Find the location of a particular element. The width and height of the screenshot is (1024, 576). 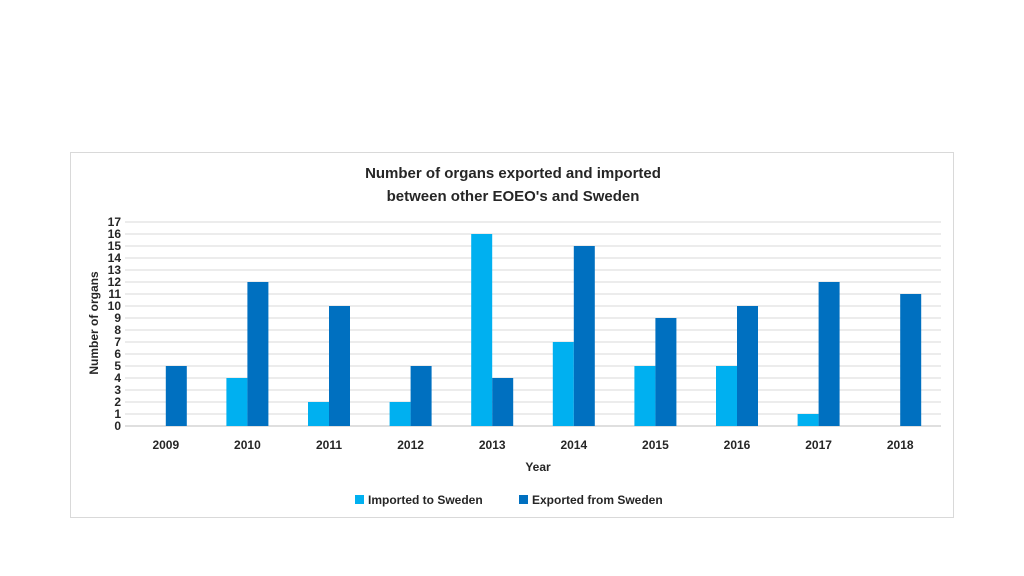

y-axis-title: Number of organs is located at coordinates (94, 323).